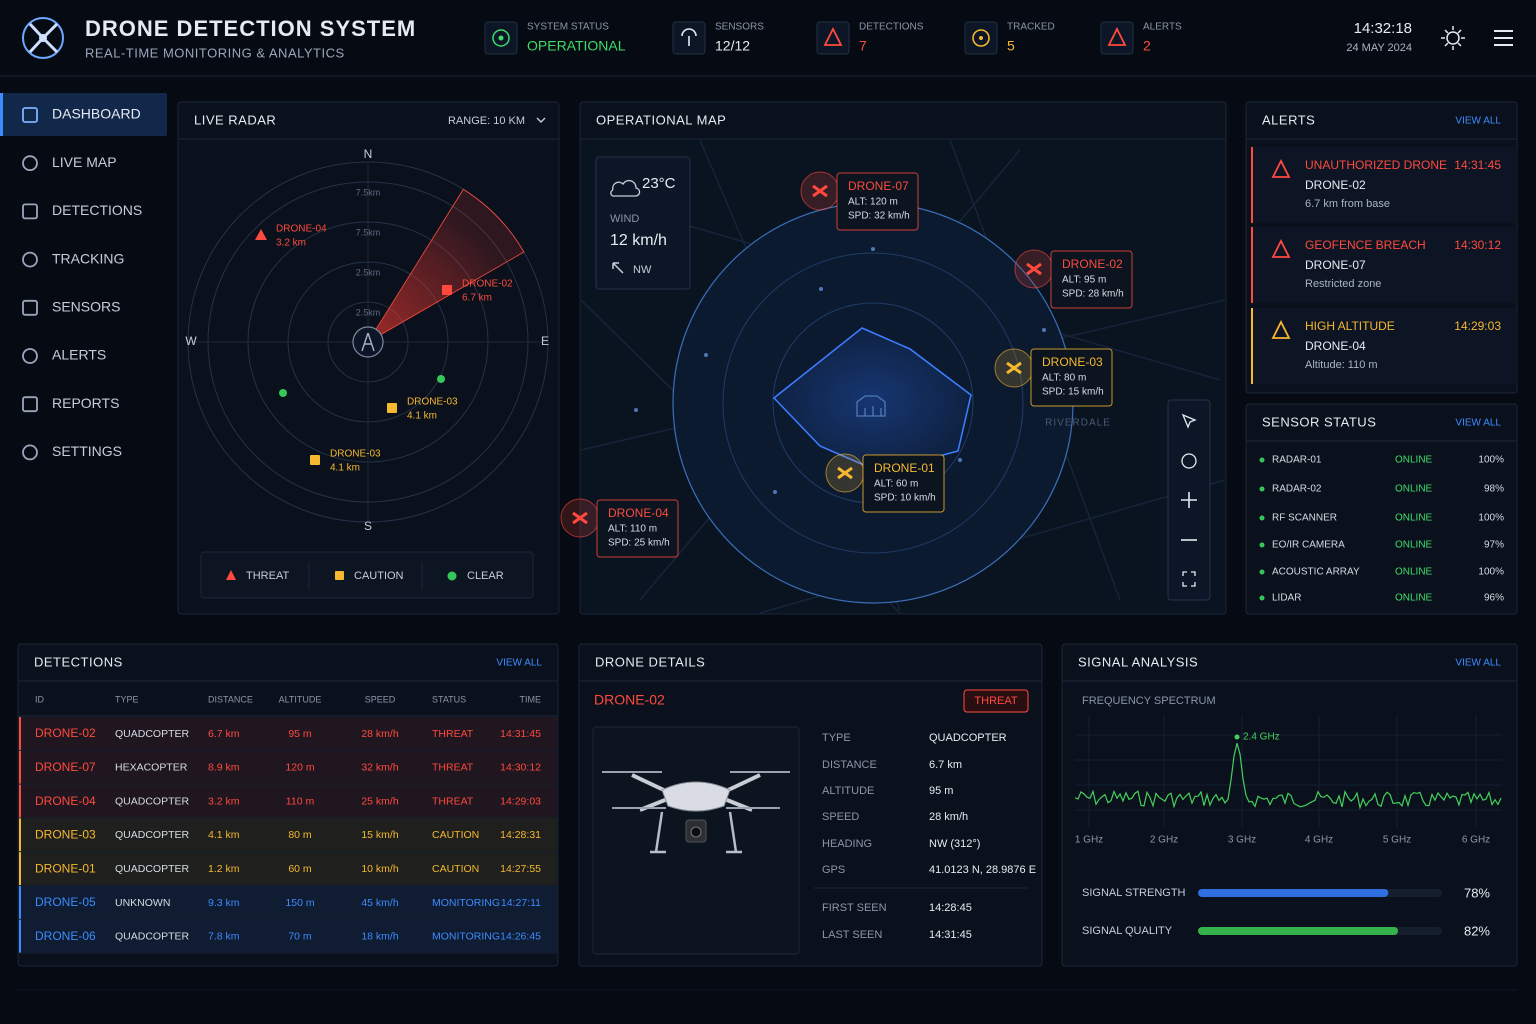 This screenshot has height=1024, width=1536. Describe the element at coordinates (1162, 27) in the screenshot. I see `stat-label: ALERTS` at that location.